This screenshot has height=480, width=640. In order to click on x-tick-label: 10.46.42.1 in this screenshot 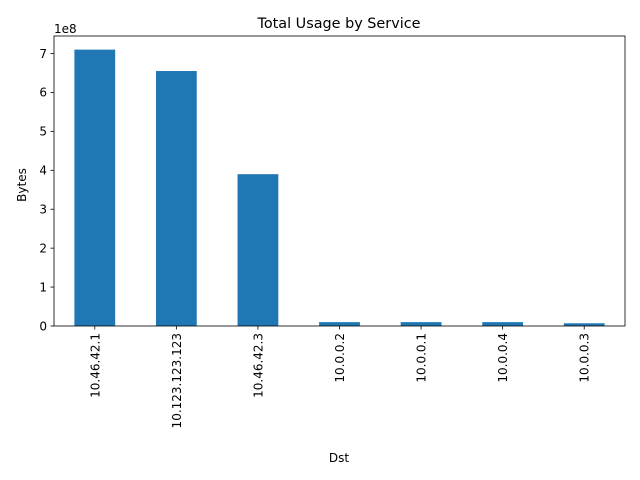, I will do `click(95, 365)`.